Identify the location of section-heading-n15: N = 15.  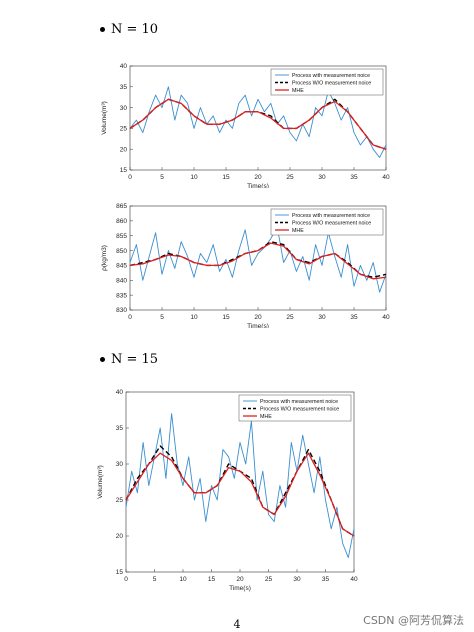
(129, 359).